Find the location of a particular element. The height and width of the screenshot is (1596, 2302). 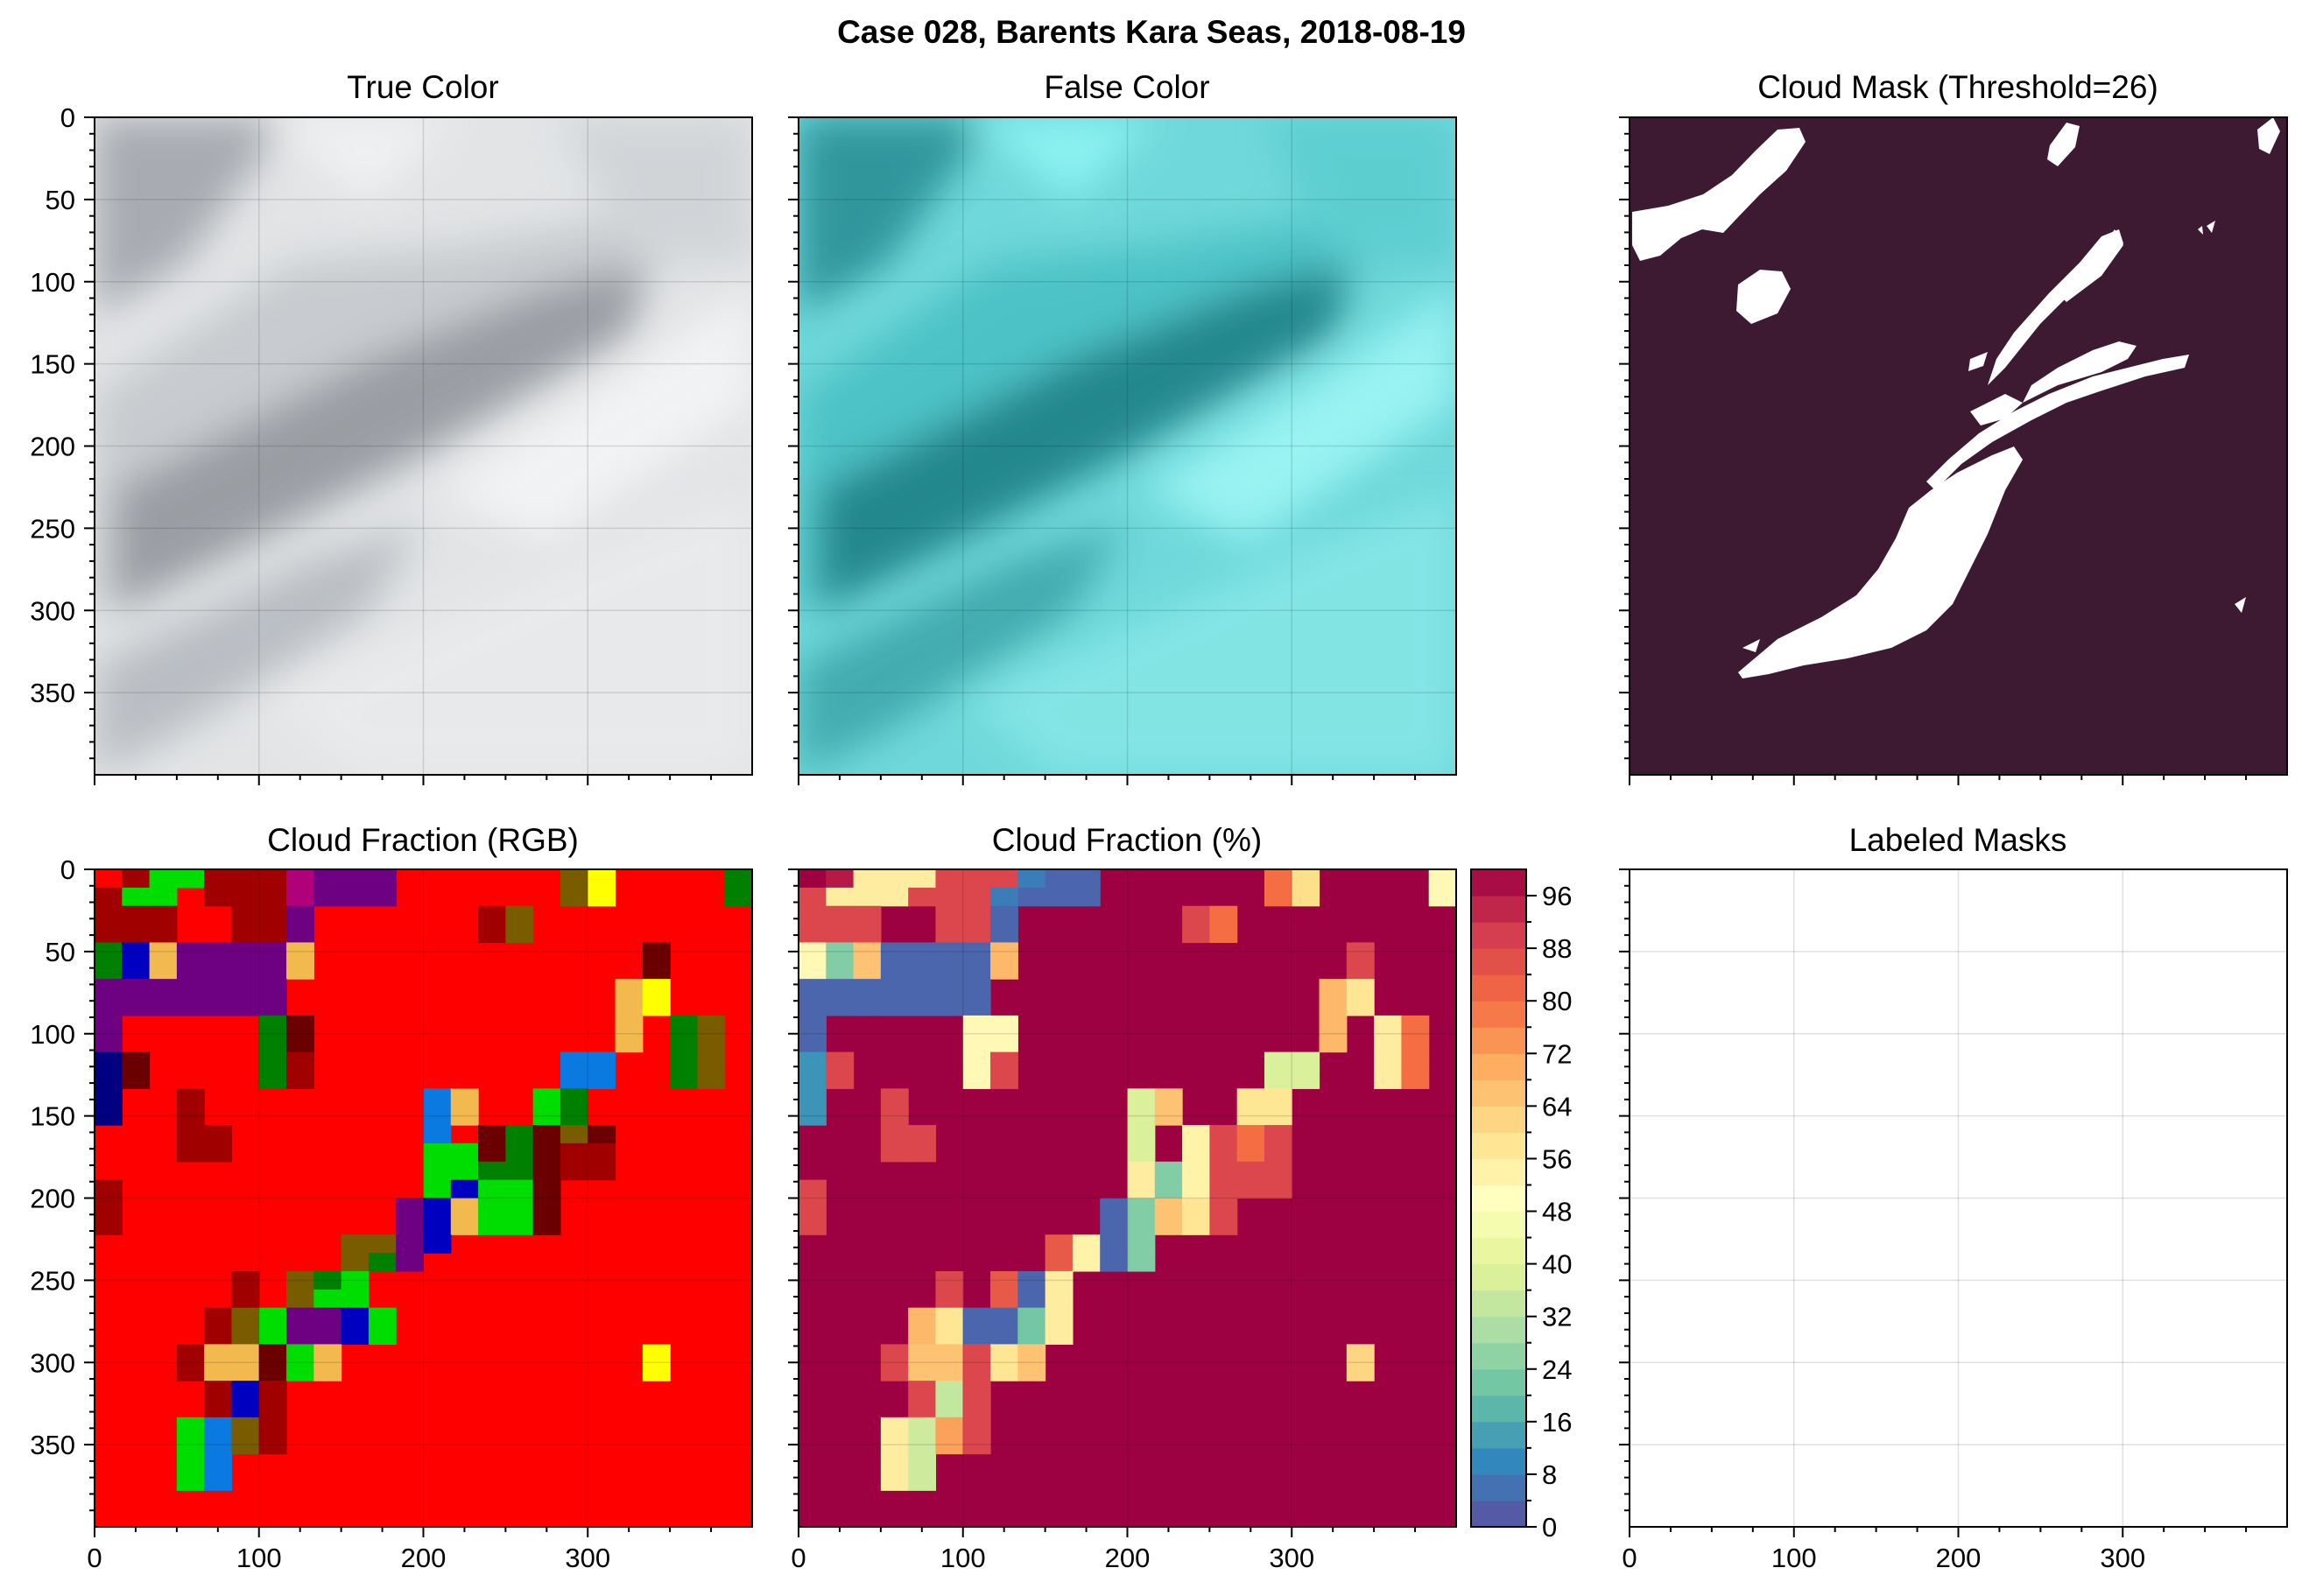

panel-title: Cloud Mask (Threshold=26) is located at coordinates (1957, 87).